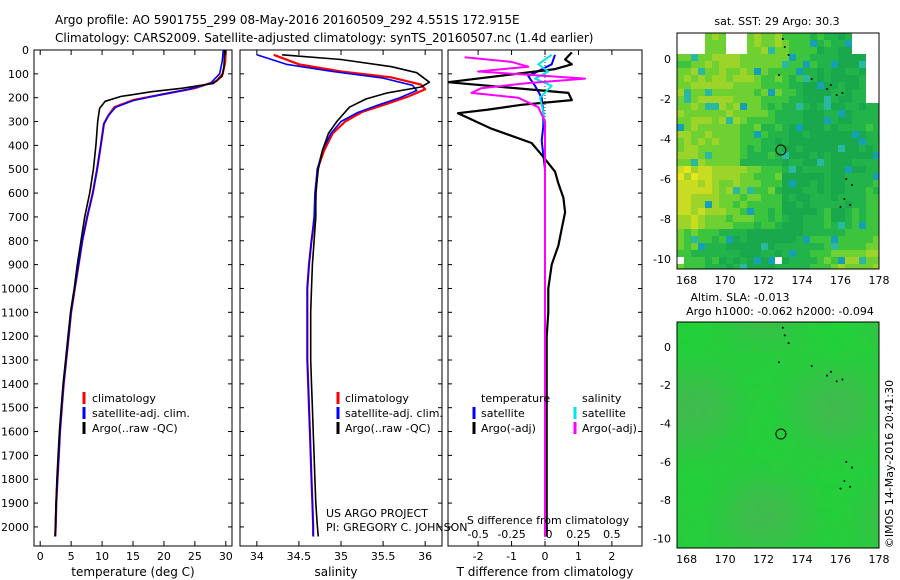  Describe the element at coordinates (337, 295) in the screenshot. I see `series-line-satellite` at that location.